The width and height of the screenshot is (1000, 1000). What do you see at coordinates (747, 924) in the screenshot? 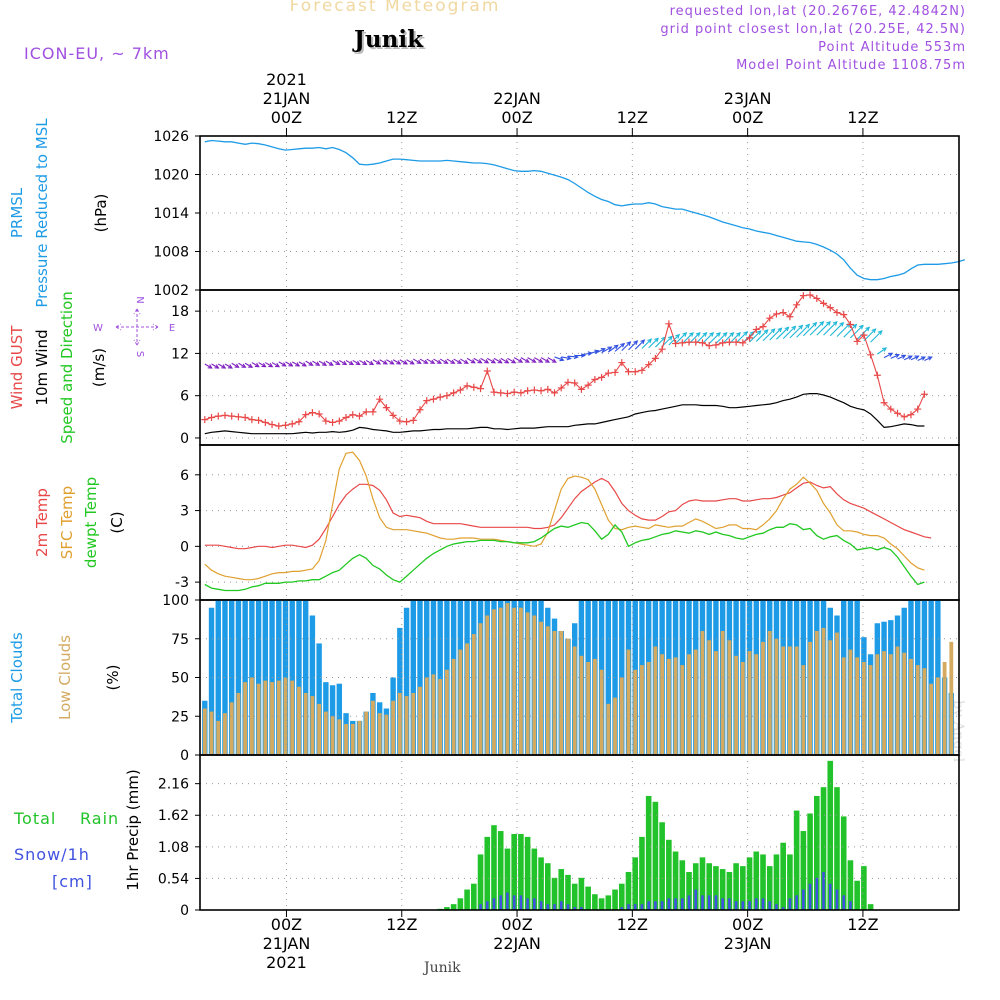
I see `bottom-time-label: 00Z` at bounding box center [747, 924].